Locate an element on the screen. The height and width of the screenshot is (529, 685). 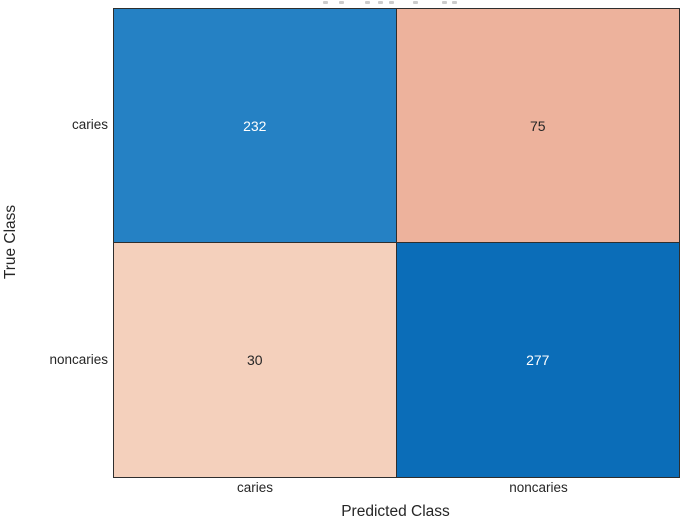
x-tick-caries: caries is located at coordinates (254, 487).